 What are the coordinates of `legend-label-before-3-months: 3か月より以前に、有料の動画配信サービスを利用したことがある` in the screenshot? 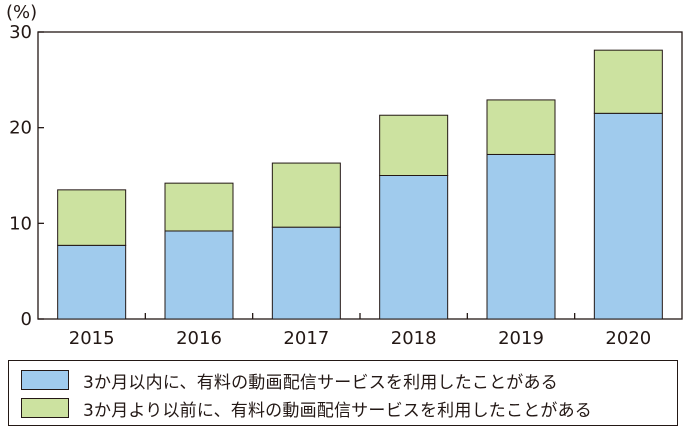 It's located at (337, 410).